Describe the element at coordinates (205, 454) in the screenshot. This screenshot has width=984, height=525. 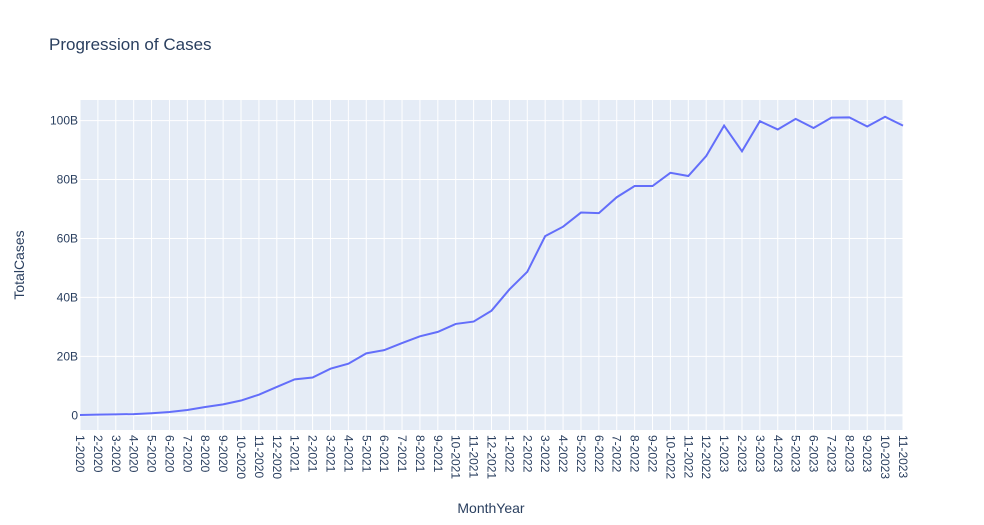
I see `x-tick-label: 8-2020` at that location.